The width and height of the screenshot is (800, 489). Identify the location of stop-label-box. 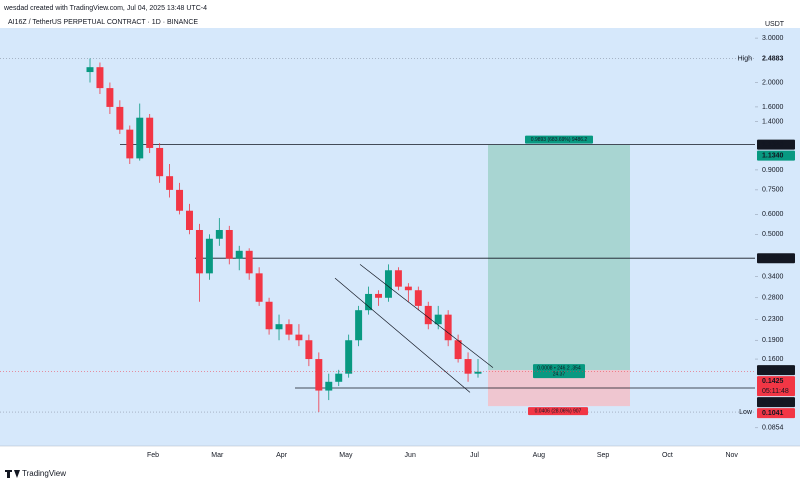
(558, 411).